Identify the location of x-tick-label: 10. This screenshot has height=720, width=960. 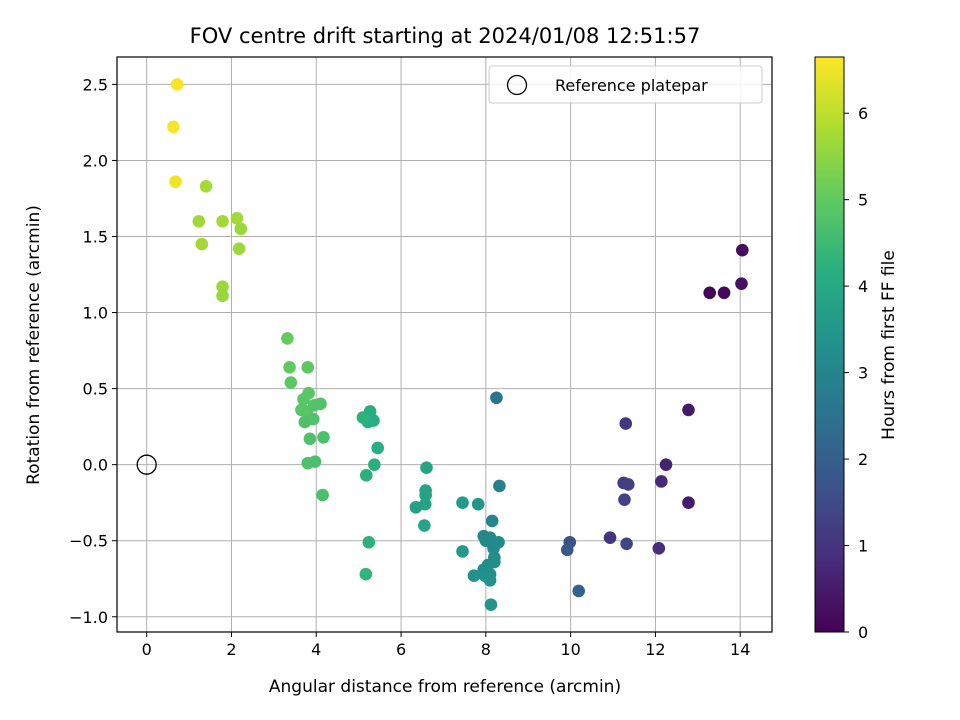
(570, 649).